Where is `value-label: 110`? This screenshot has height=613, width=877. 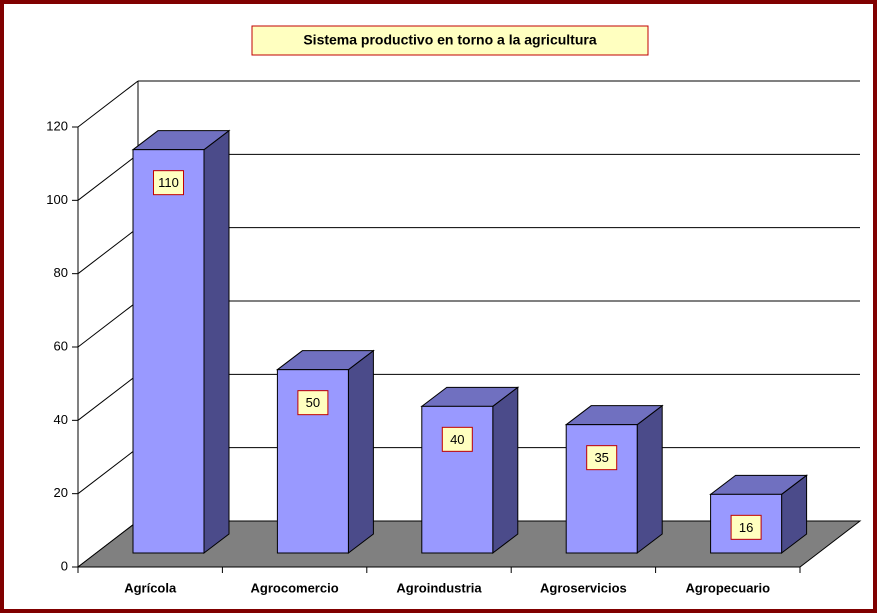
value-label: 110 is located at coordinates (168, 182).